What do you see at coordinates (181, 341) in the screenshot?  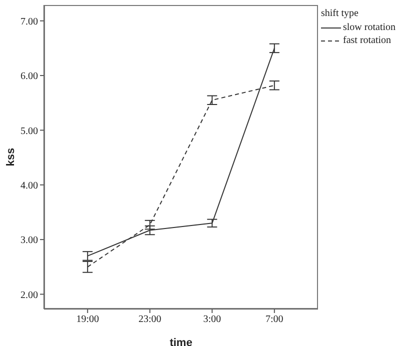 I see `x-axis-title: time` at bounding box center [181, 341].